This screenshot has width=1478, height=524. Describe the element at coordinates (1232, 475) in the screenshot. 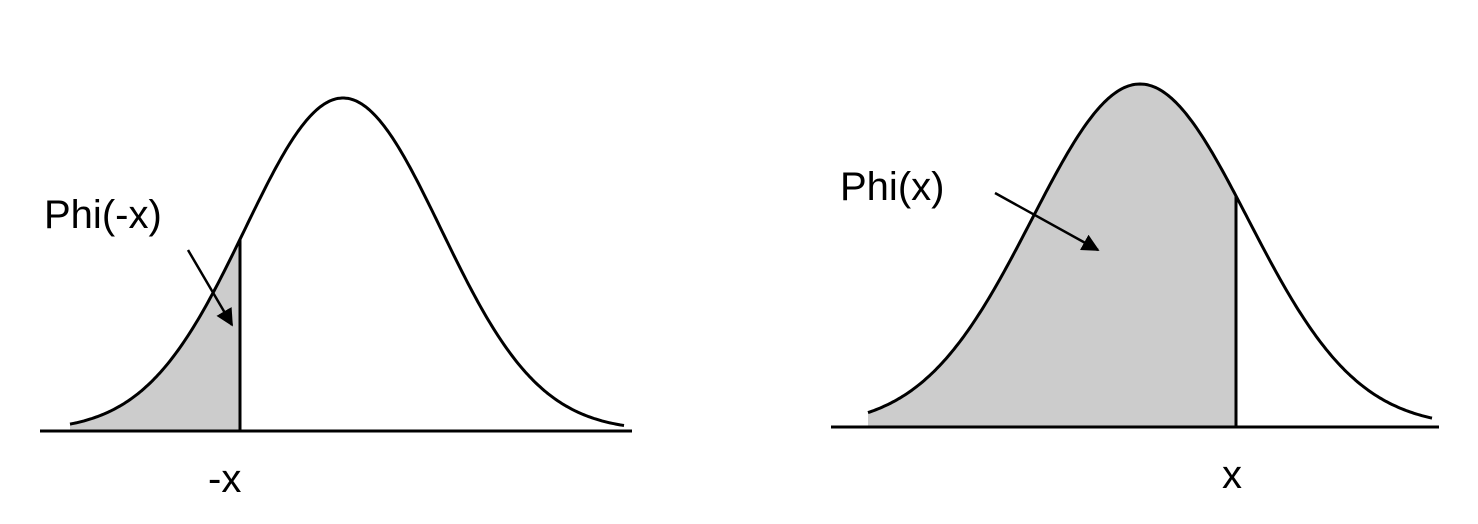

I see `right-cut-label: x` at that location.